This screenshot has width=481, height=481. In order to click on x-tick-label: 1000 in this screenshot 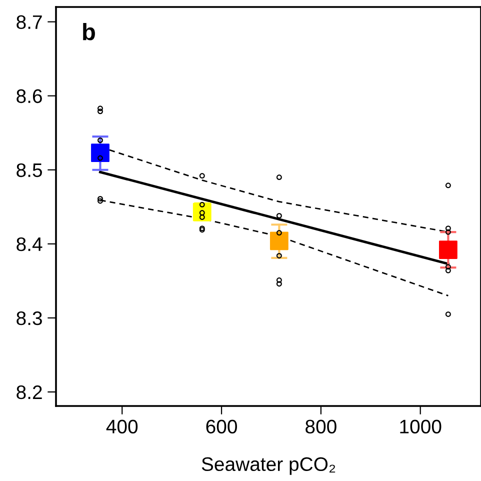, I will do `click(421, 427)`.